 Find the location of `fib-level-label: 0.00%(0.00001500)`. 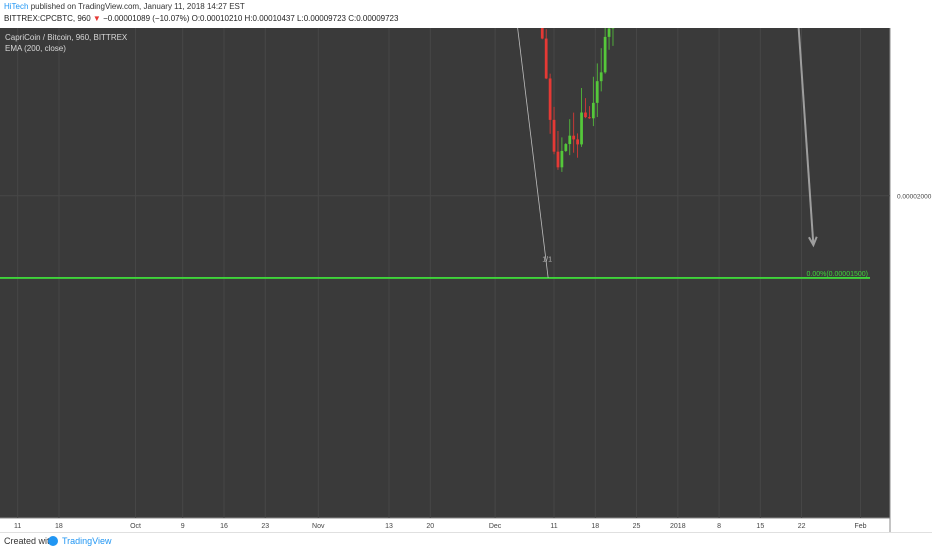

fib-level-label: 0.00%(0.00001500) is located at coordinates (838, 274).